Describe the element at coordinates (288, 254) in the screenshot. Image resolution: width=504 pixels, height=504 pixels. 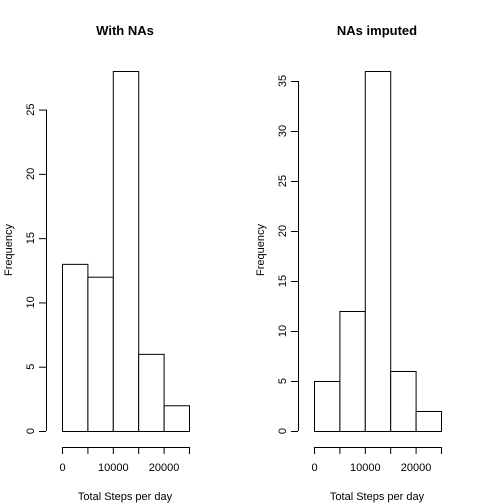
I see `y-axis: 0 5 10 15 20 25 30 35` at that location.